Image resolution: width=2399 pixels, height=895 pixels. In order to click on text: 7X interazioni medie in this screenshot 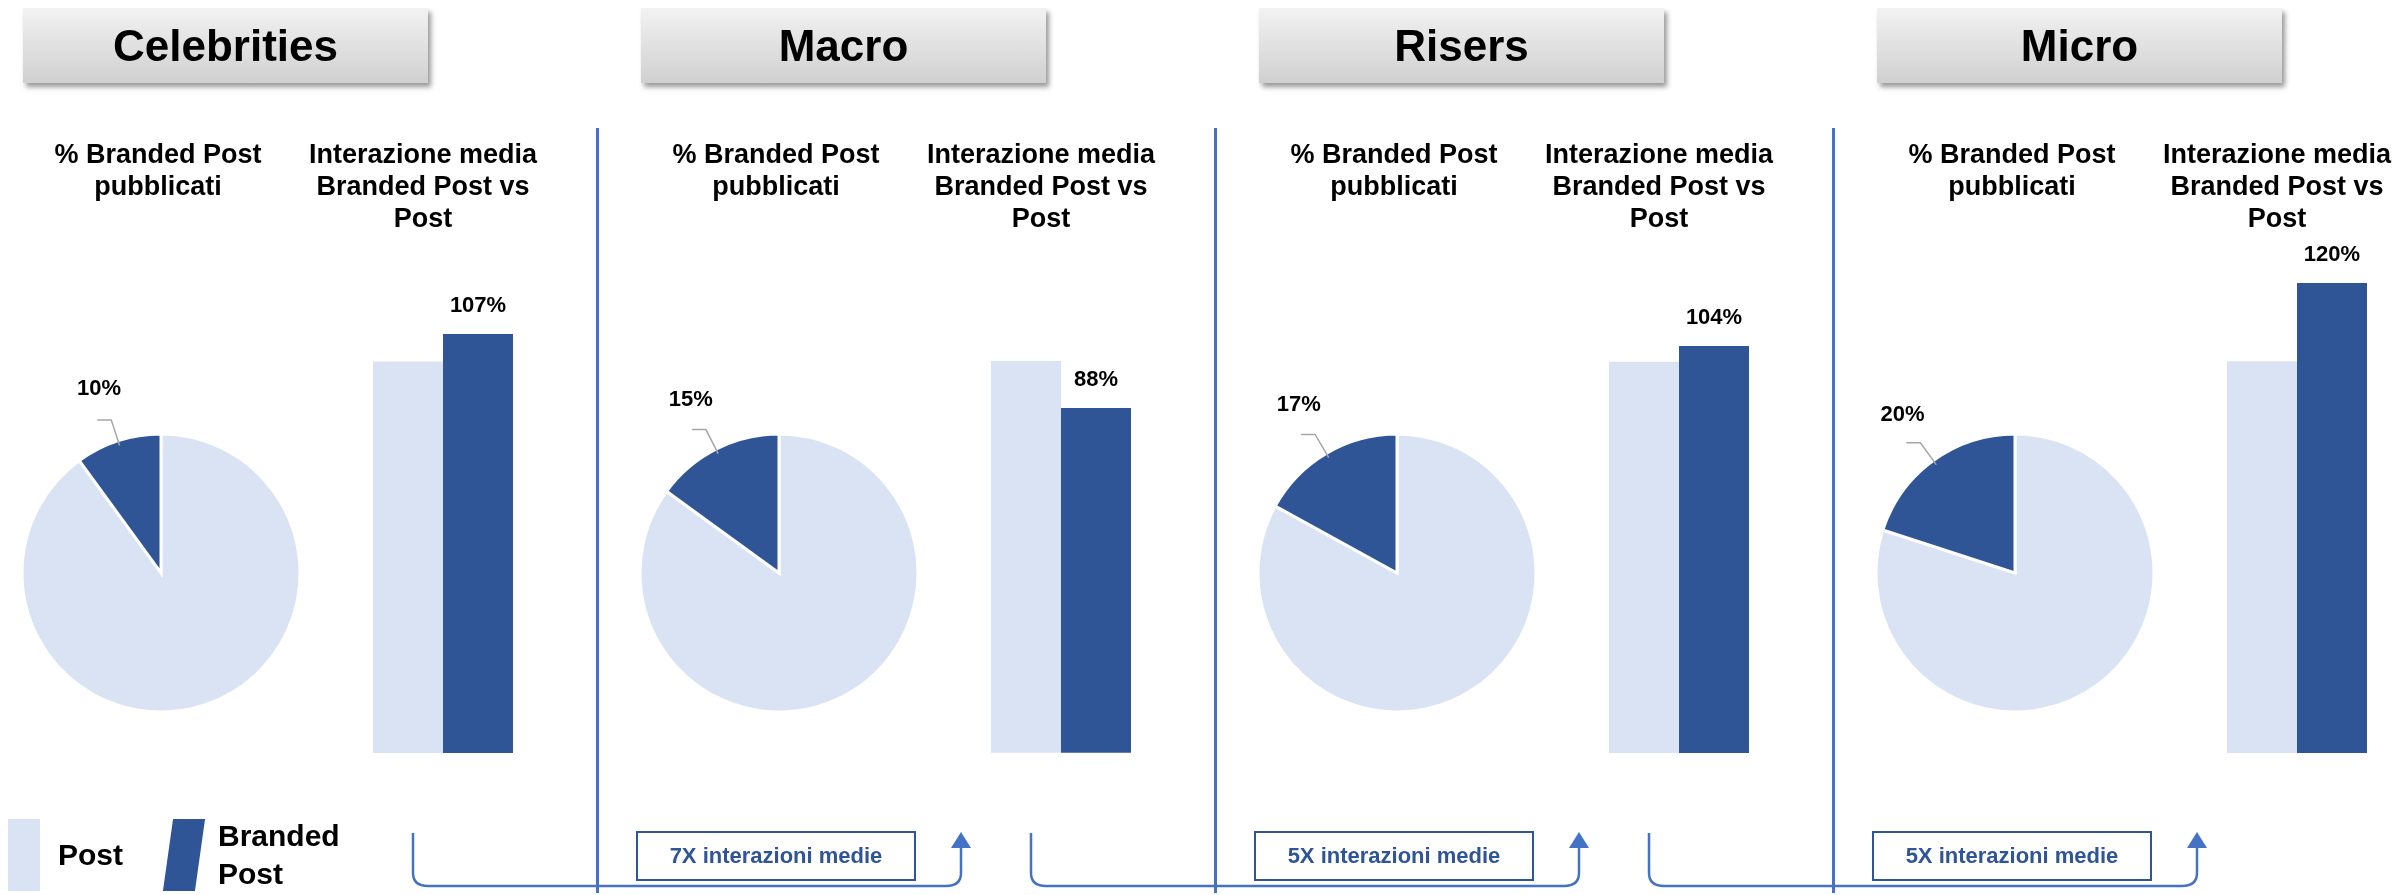, I will do `click(776, 856)`.